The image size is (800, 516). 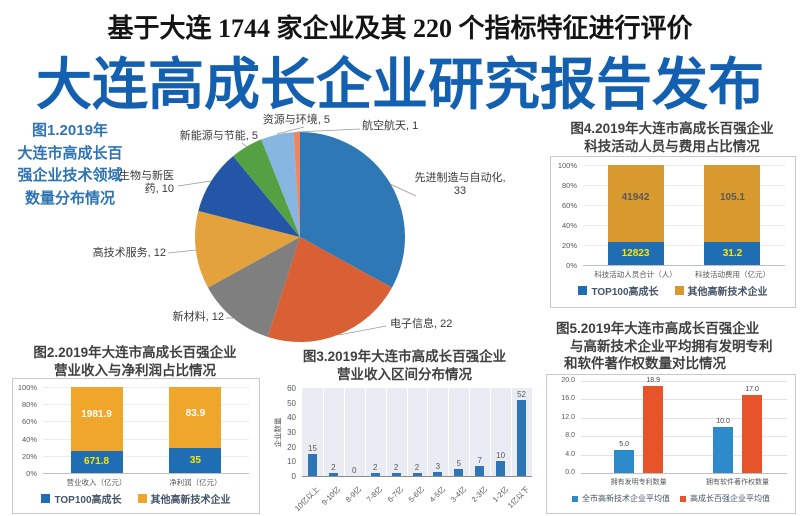 What do you see at coordinates (421, 324) in the screenshot?
I see `pie-slice-label: 电子信息, 22` at bounding box center [421, 324].